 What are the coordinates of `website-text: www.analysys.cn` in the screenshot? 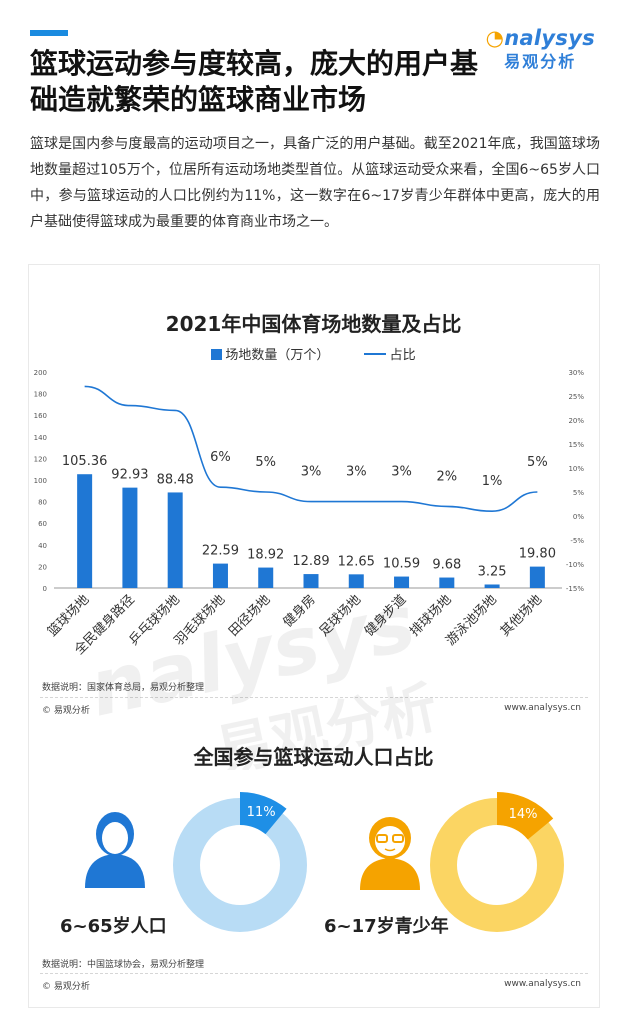 It's located at (542, 708).